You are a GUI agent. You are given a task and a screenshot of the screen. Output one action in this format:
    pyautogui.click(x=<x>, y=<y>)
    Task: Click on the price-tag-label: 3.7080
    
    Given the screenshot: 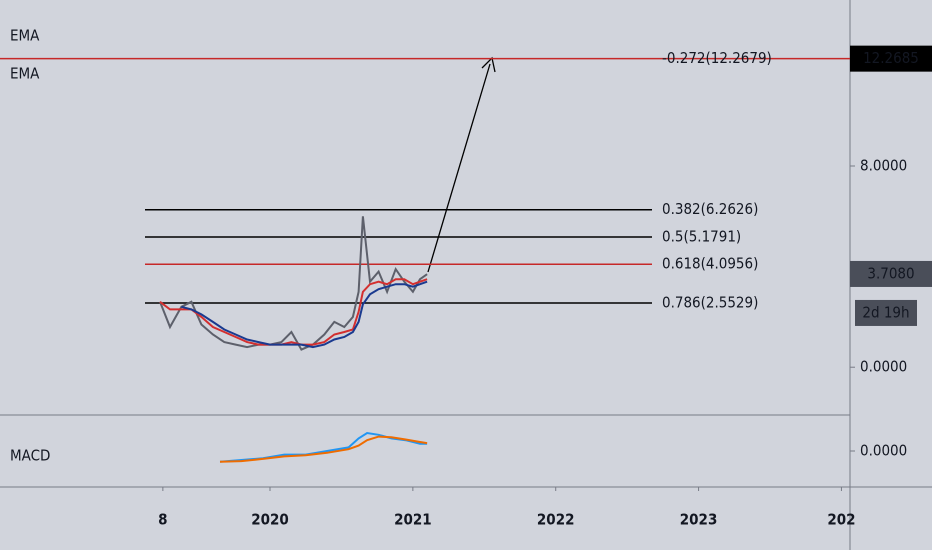 What is the action you would take?
    pyautogui.click(x=890, y=273)
    